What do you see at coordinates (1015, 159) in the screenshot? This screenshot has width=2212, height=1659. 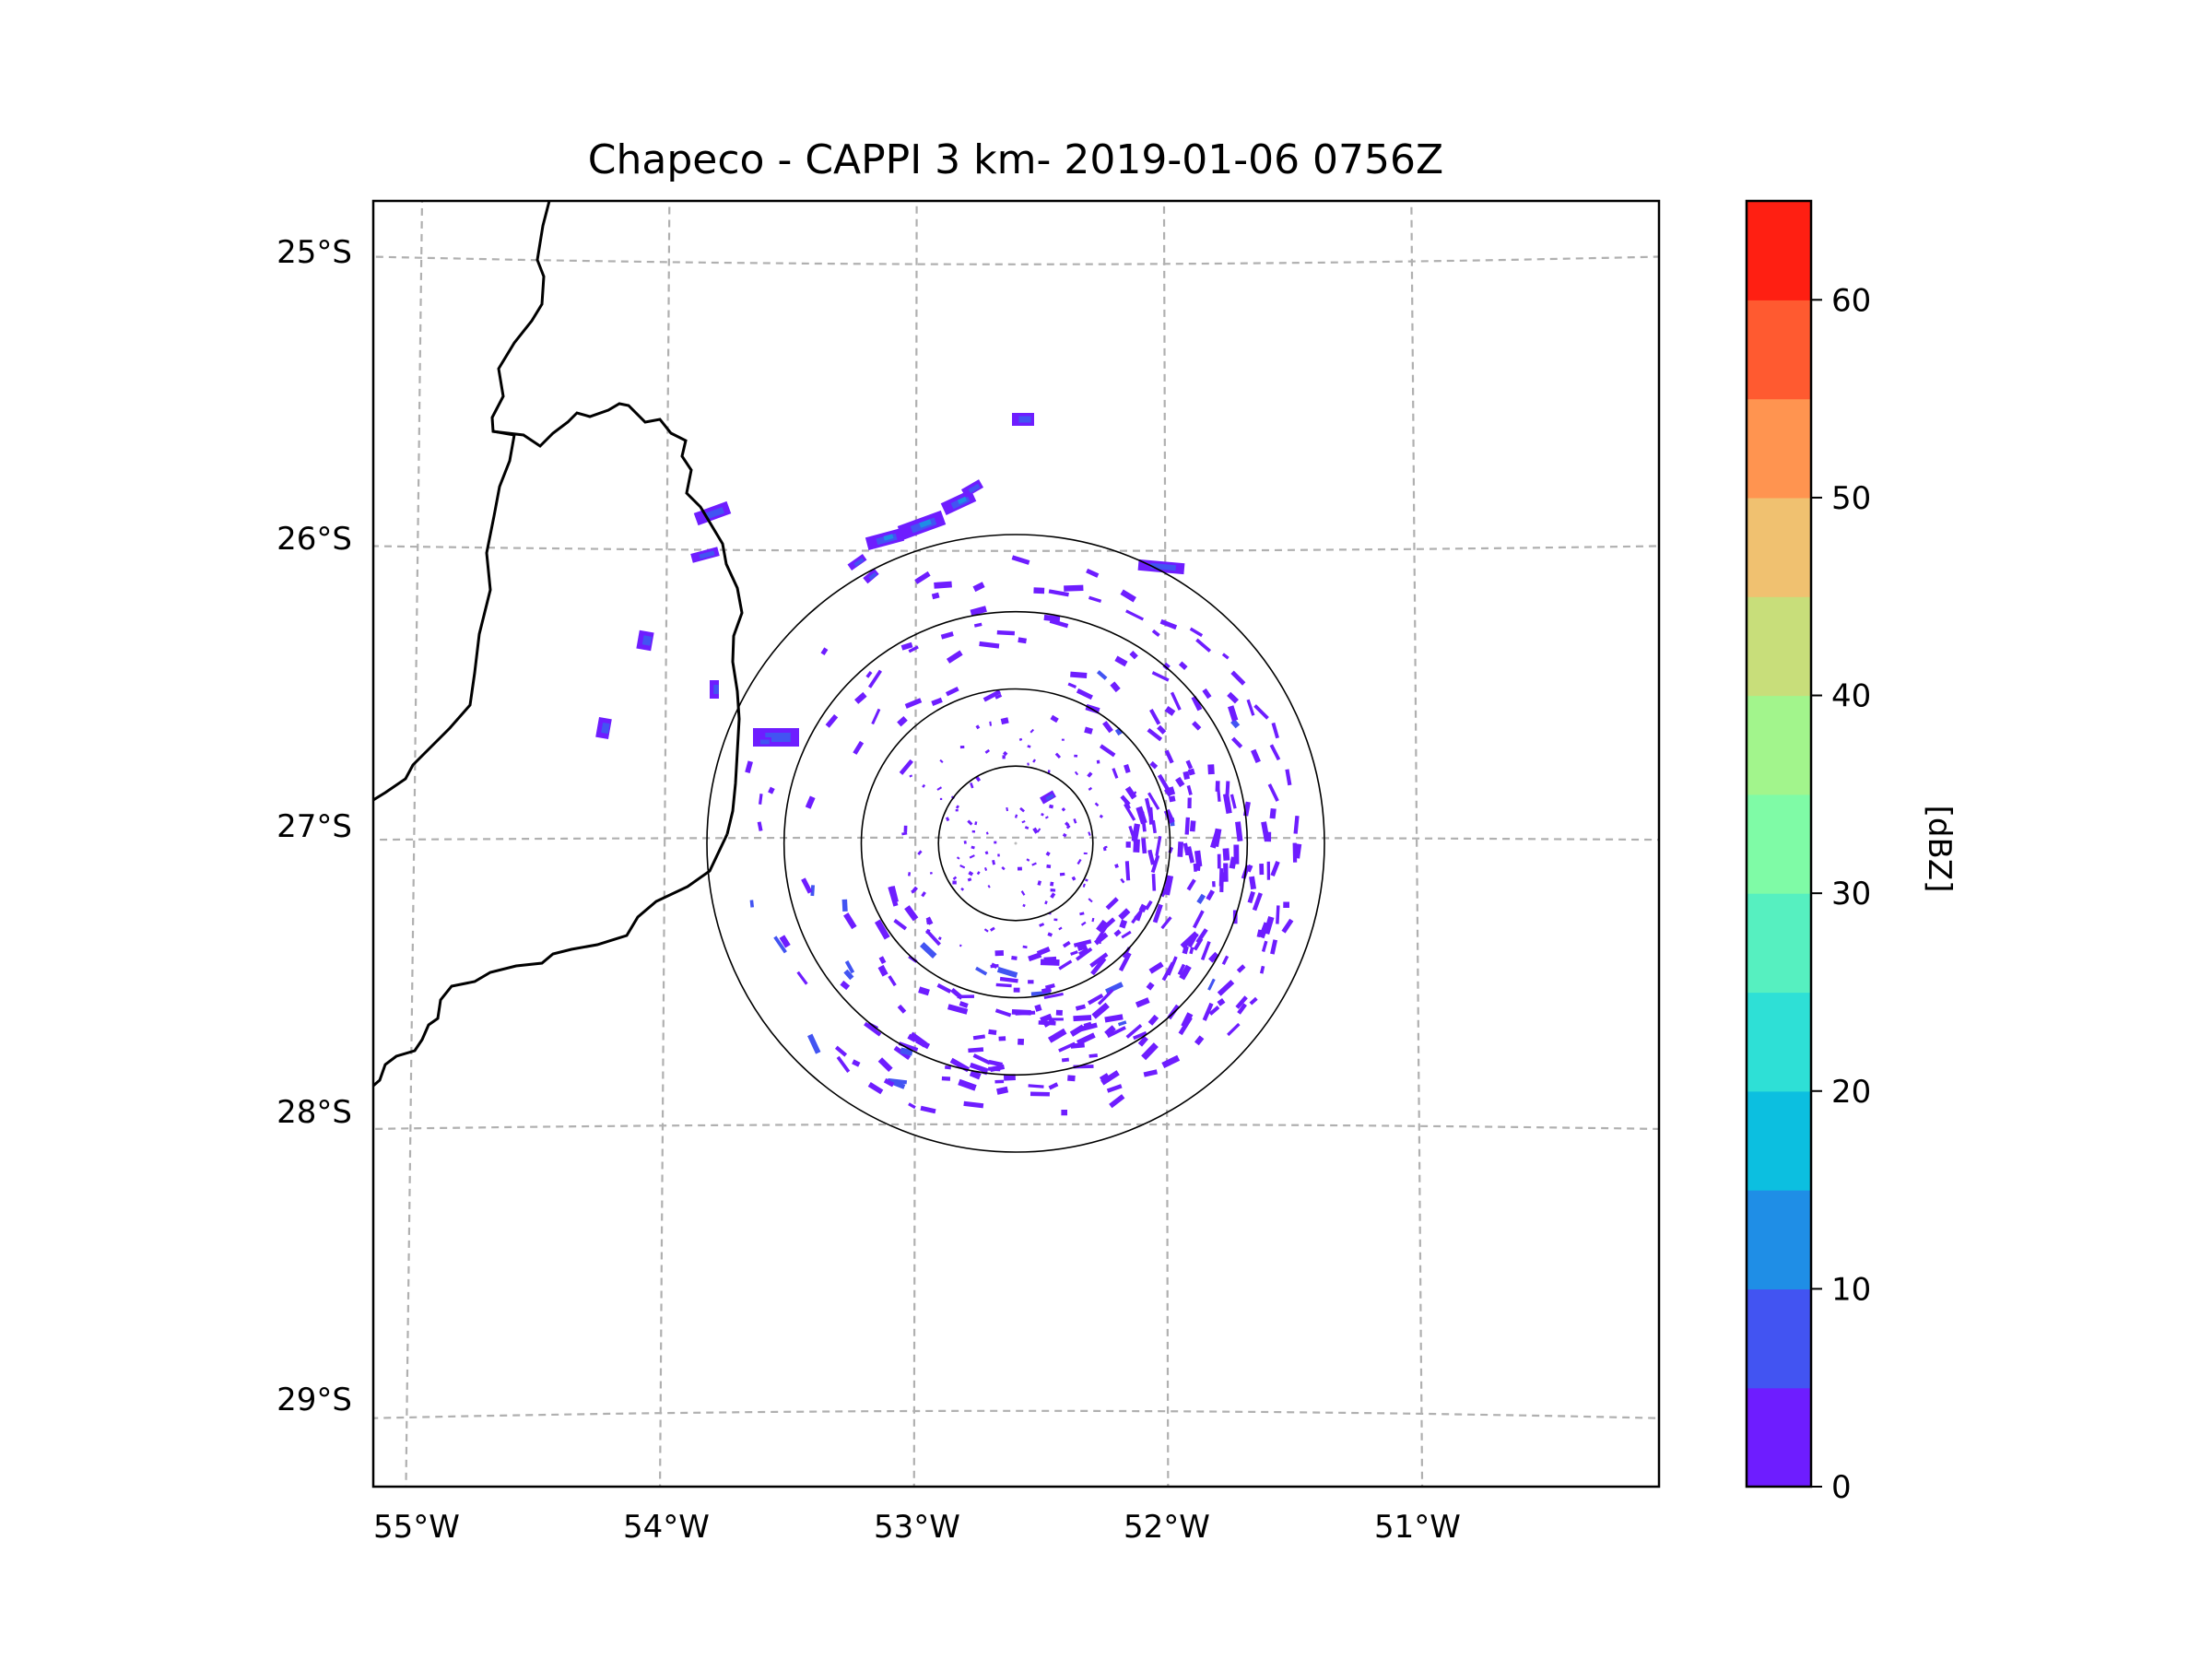 I see `chart-title: Chapeco - CAPPI 3 km- 2019-01-06 0756Z` at bounding box center [1015, 159].